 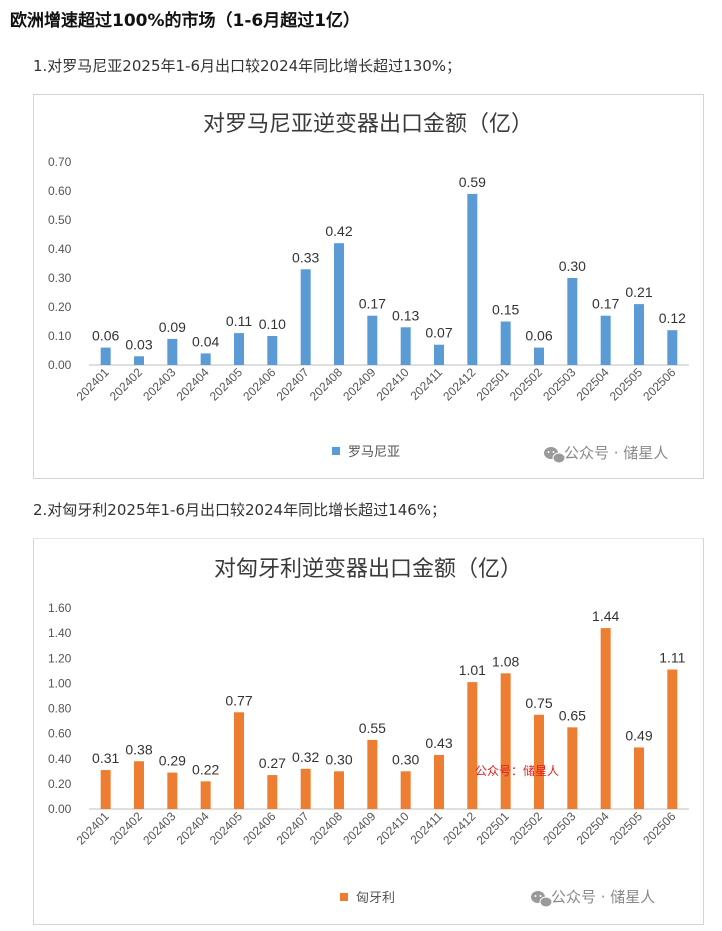 What do you see at coordinates (572, 715) in the screenshot?
I see `hungary-data-label: 0.65` at bounding box center [572, 715].